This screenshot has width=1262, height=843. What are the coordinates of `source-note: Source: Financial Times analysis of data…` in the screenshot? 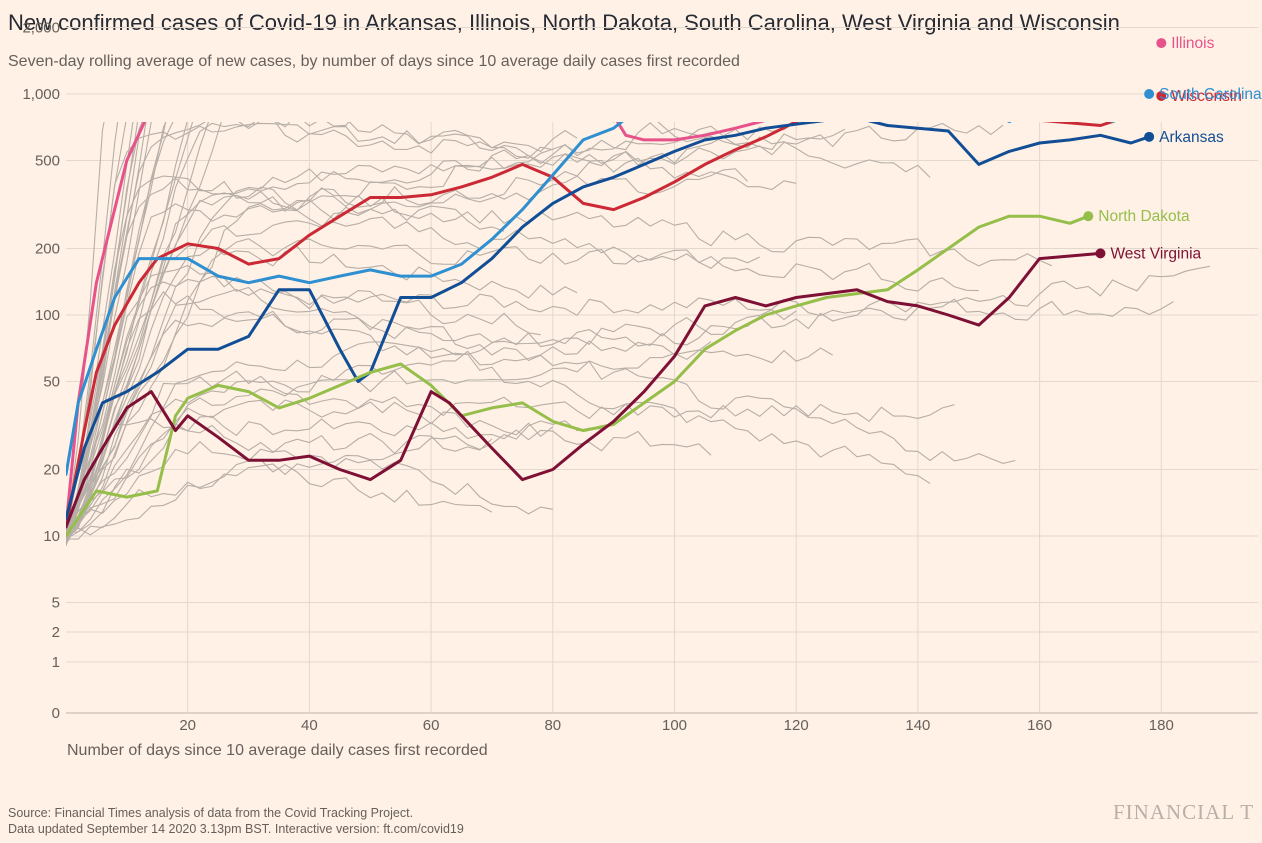 It's located at (236, 821).